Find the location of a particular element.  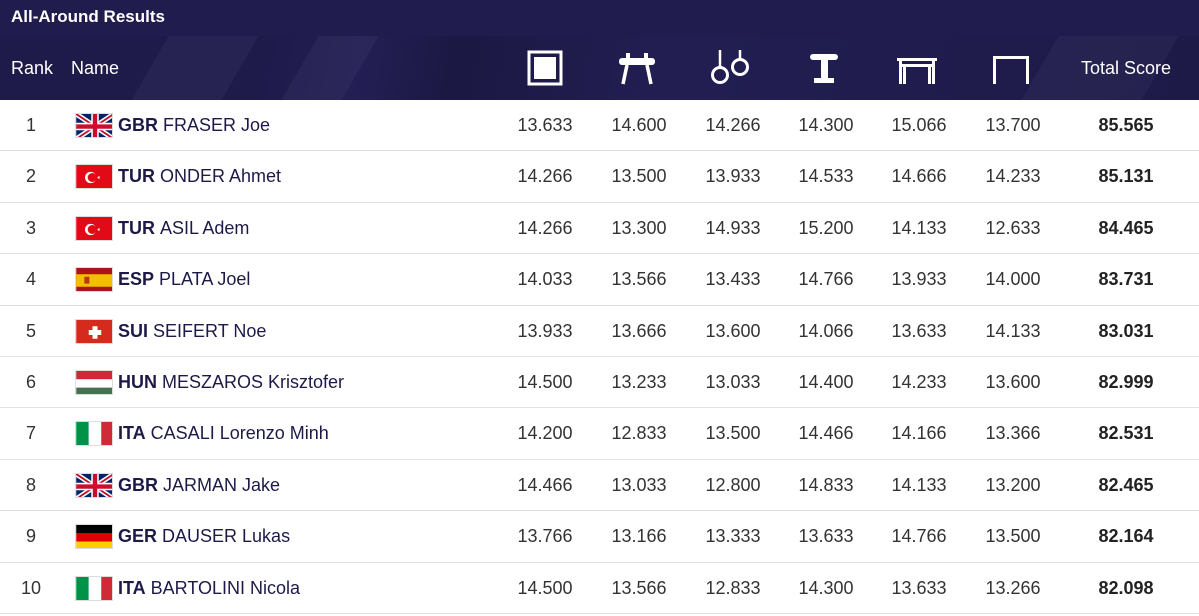

rank-cell: 1 is located at coordinates (30, 125).